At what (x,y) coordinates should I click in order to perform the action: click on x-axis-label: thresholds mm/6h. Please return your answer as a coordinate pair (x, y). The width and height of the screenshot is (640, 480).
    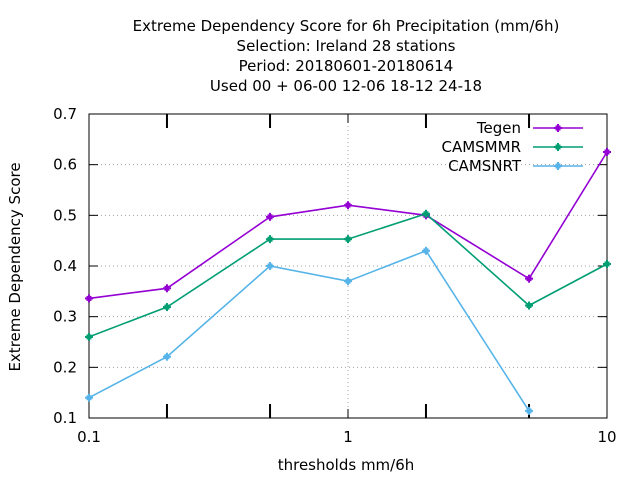
    Looking at the image, I should click on (346, 465).